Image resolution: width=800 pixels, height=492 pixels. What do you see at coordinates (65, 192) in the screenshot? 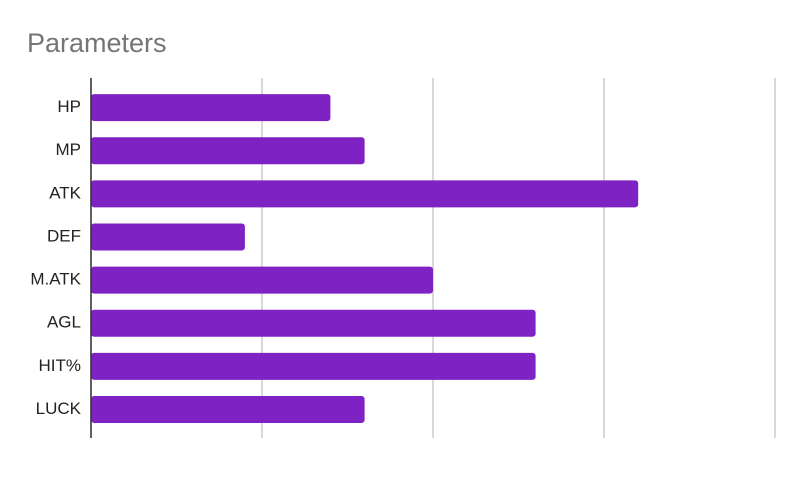
I see `y-tick-label: ATK` at bounding box center [65, 192].